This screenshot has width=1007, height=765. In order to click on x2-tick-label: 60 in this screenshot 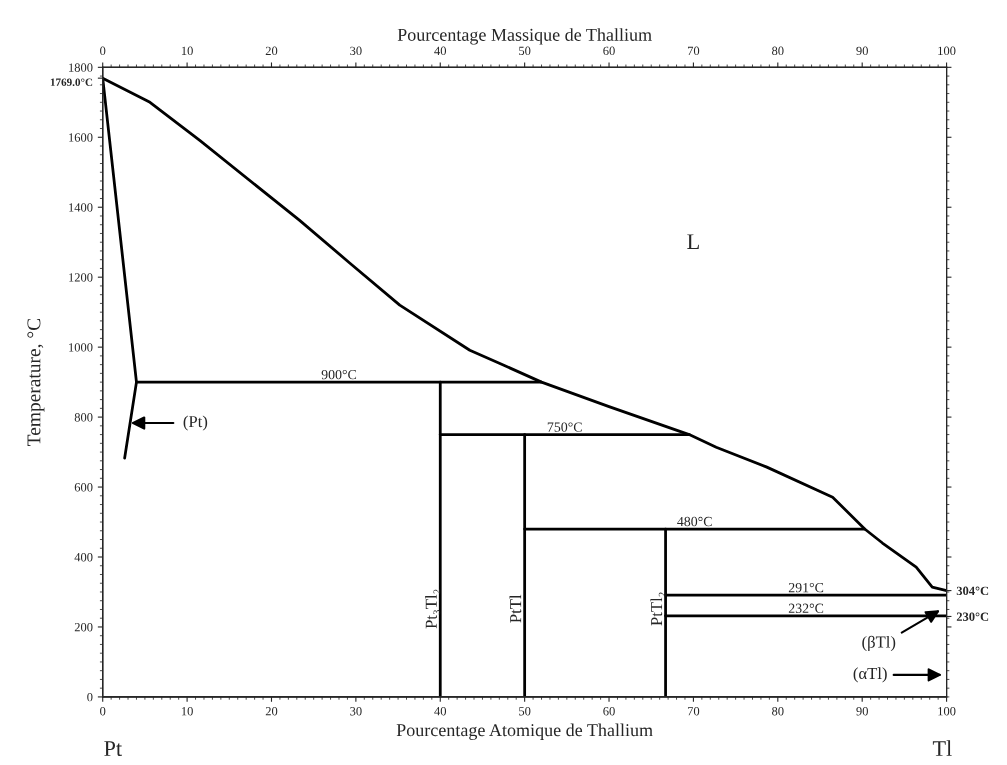, I will do `click(609, 51)`.